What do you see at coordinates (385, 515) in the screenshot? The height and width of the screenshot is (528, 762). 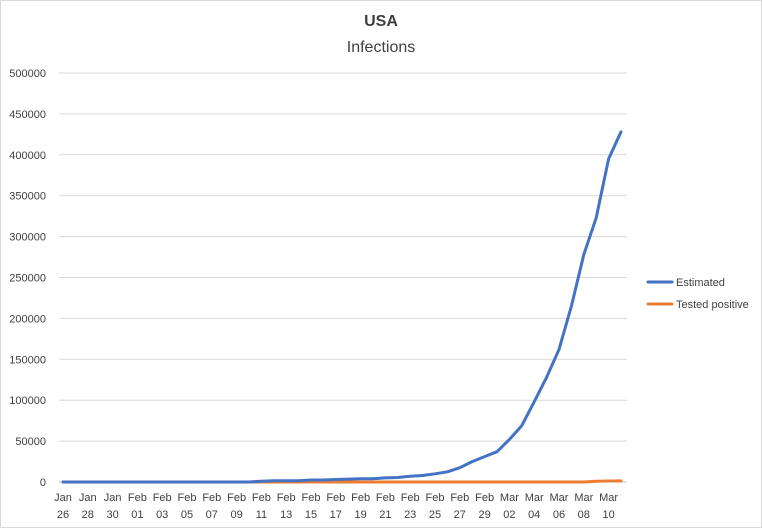 I see `x-tick-label-day: 21` at bounding box center [385, 515].